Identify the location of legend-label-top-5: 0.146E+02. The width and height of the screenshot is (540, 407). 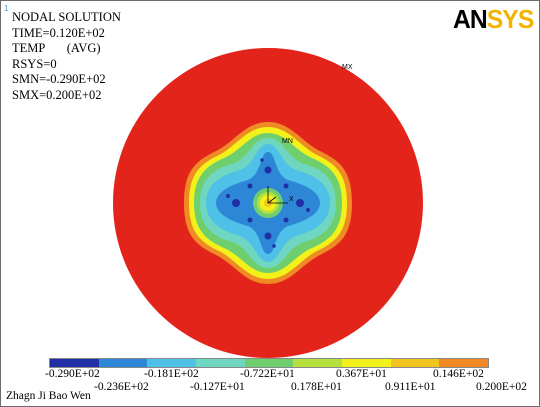
(458, 374).